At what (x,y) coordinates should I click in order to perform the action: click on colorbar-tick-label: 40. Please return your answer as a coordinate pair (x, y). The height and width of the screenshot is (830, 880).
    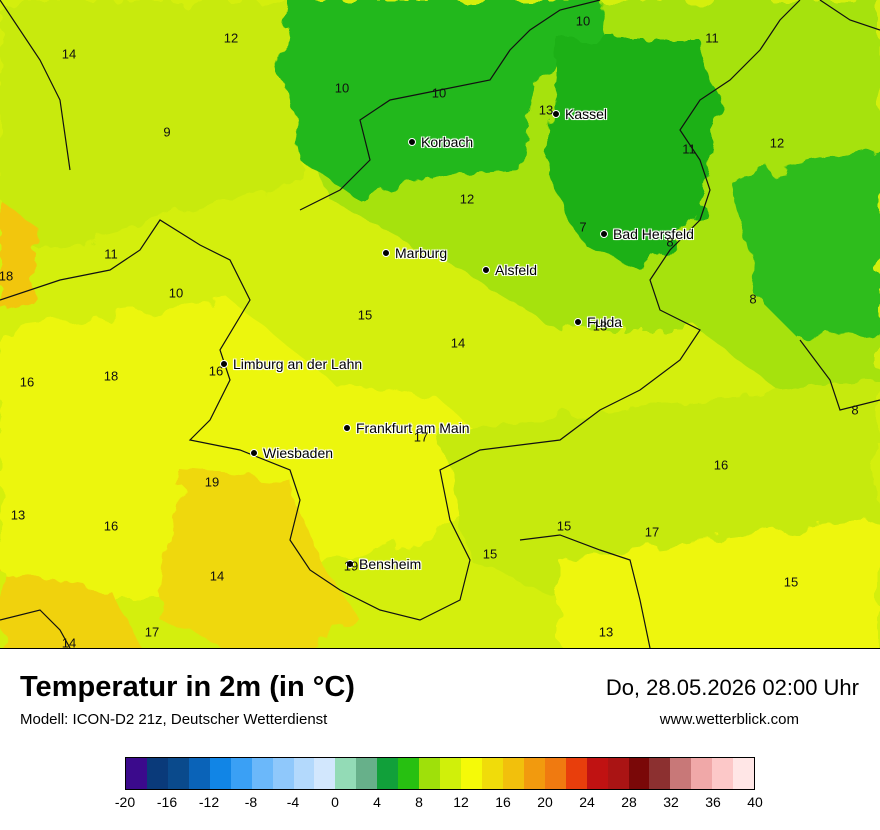
    Looking at the image, I should click on (755, 802).